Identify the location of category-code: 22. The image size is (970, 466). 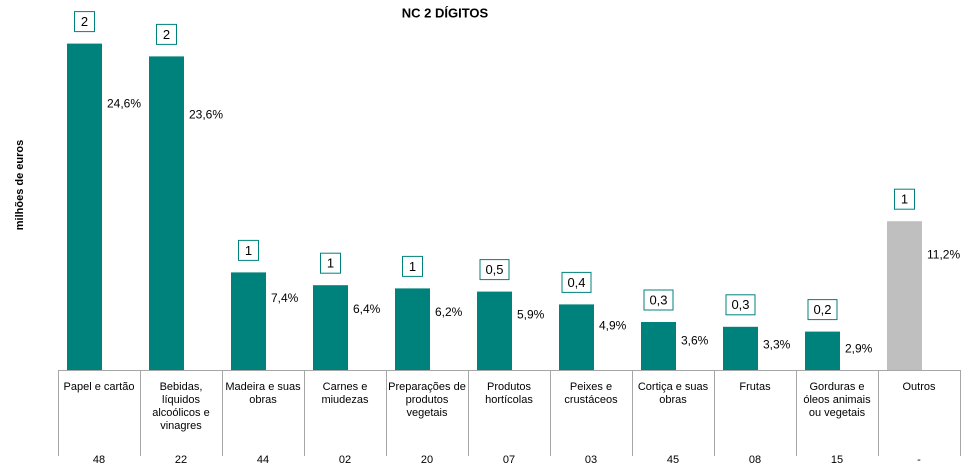
(181, 460).